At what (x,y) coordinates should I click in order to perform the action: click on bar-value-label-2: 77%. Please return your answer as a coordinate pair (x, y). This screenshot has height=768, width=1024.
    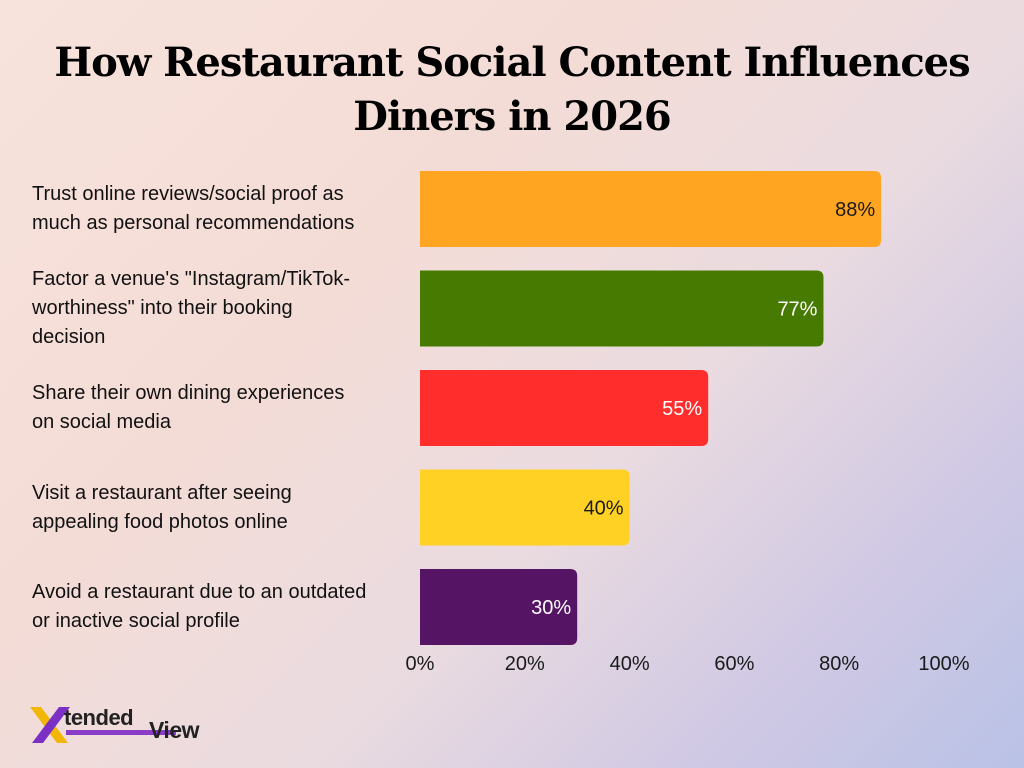
    Looking at the image, I should click on (797, 310).